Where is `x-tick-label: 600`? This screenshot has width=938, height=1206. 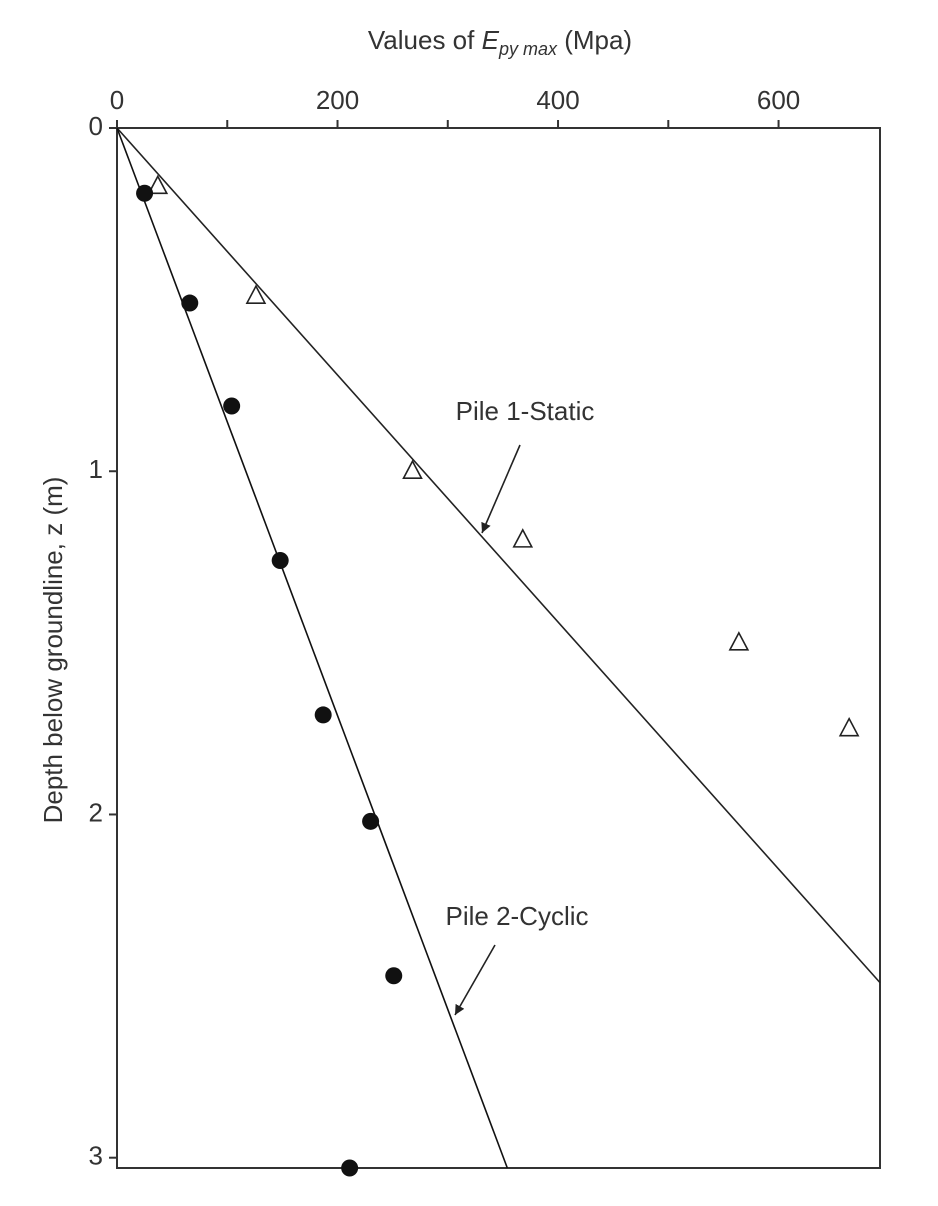
x-tick-label: 600 is located at coordinates (778, 100).